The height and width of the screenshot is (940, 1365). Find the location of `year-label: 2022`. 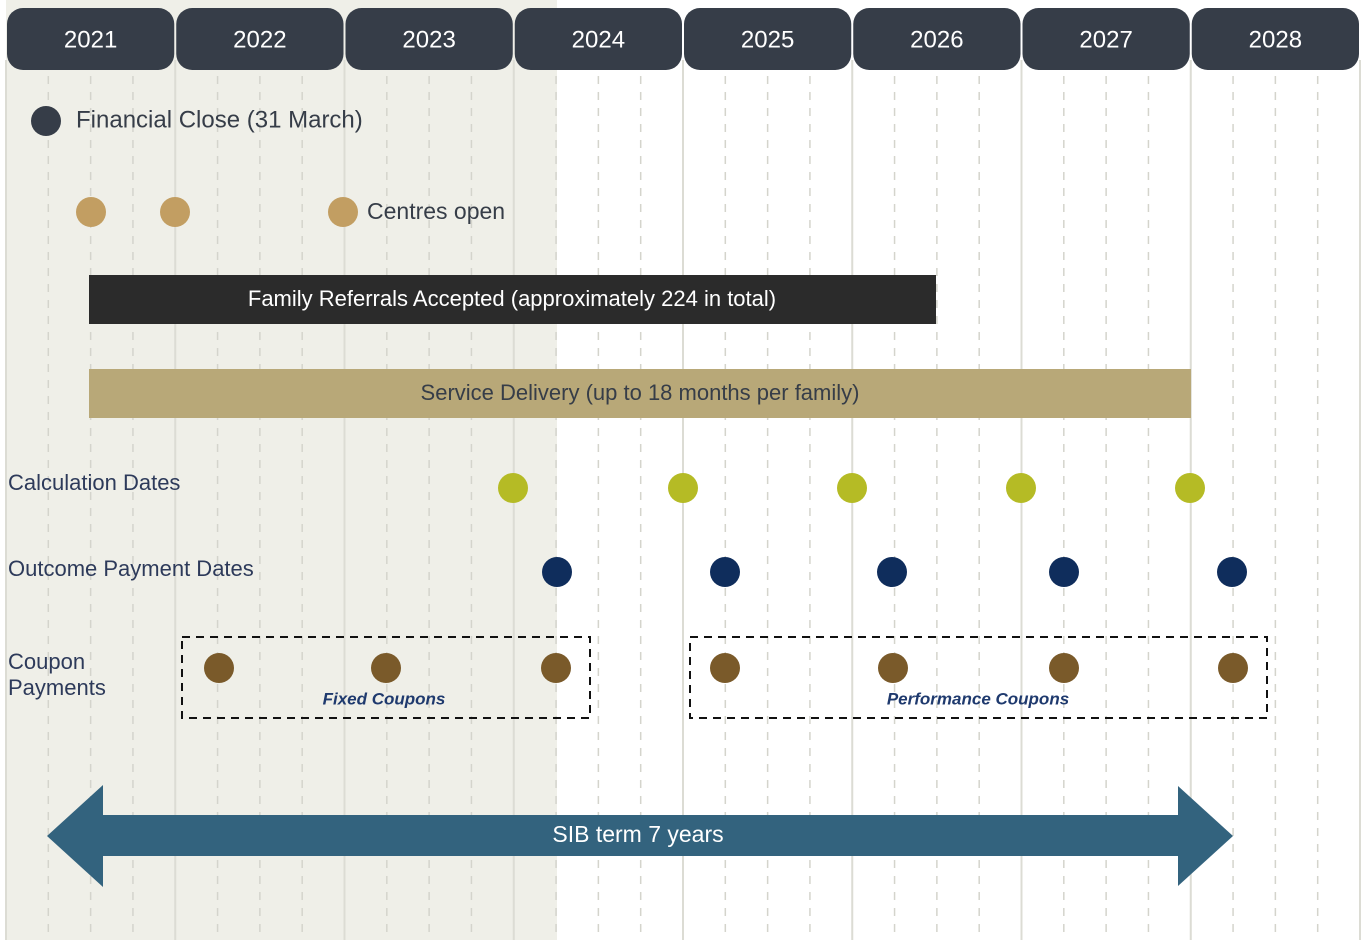

year-label: 2022 is located at coordinates (259, 39).